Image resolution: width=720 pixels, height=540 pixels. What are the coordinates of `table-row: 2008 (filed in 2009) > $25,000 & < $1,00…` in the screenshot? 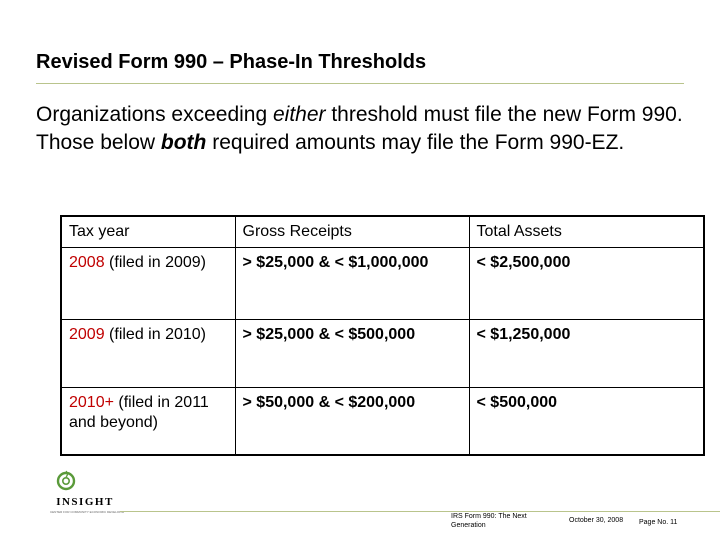 It's located at (382, 283).